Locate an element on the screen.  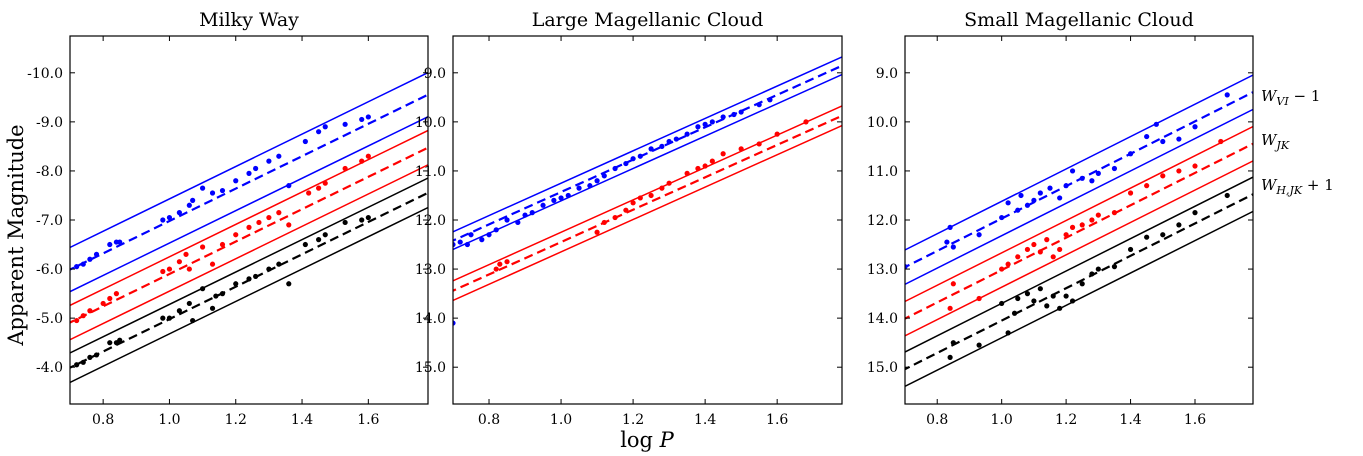
y-tick-label: -6.0 is located at coordinates (49, 270).